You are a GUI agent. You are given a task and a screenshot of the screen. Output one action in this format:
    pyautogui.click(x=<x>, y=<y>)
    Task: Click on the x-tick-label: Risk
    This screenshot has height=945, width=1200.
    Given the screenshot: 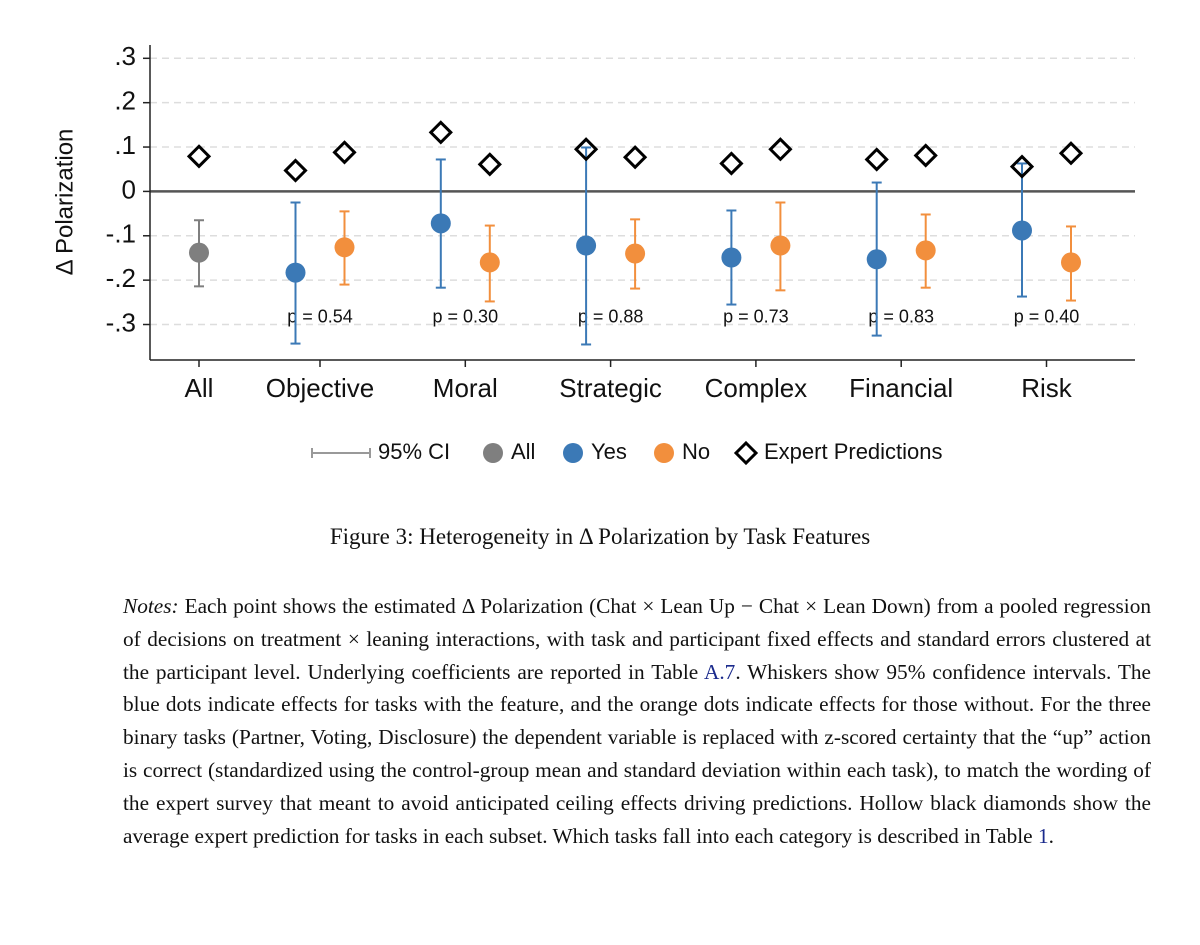 What is the action you would take?
    pyautogui.click(x=1047, y=388)
    